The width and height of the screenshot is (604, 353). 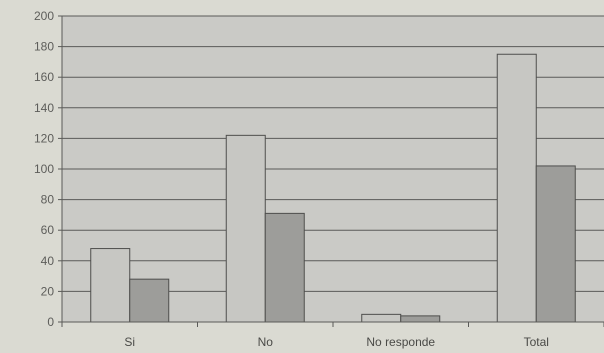 I want to click on y-tick-label-200: 200, so click(x=44, y=16).